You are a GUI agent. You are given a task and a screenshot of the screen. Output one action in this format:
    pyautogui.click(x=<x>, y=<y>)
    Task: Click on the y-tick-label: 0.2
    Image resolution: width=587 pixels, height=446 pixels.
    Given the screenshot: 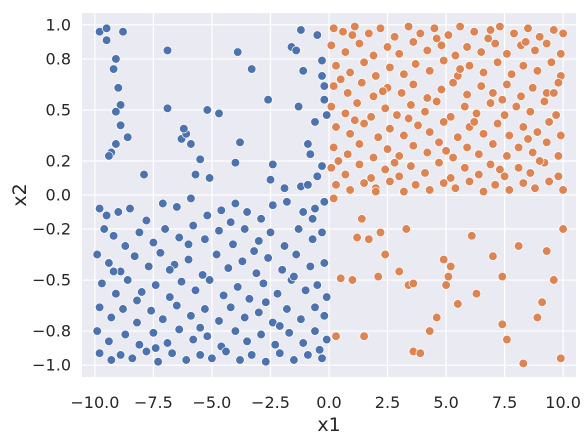 What is the action you would take?
    pyautogui.click(x=58, y=160)
    